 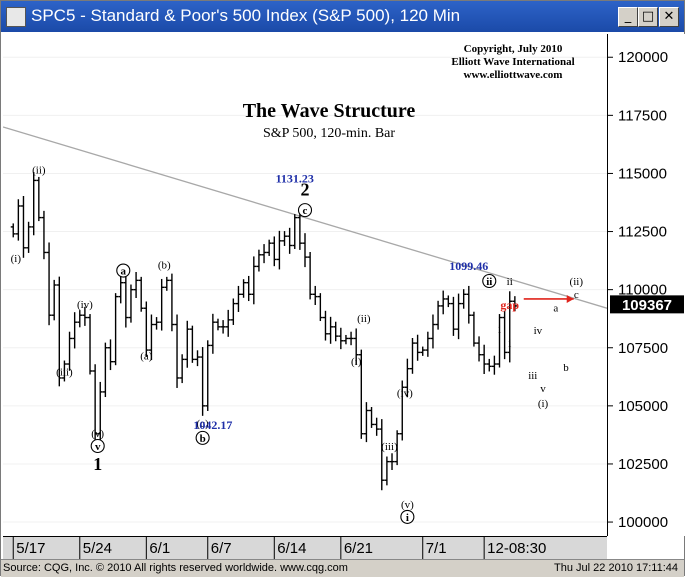 What do you see at coordinates (643, 57) in the screenshot?
I see `y-tick-label-8: 120000` at bounding box center [643, 57].